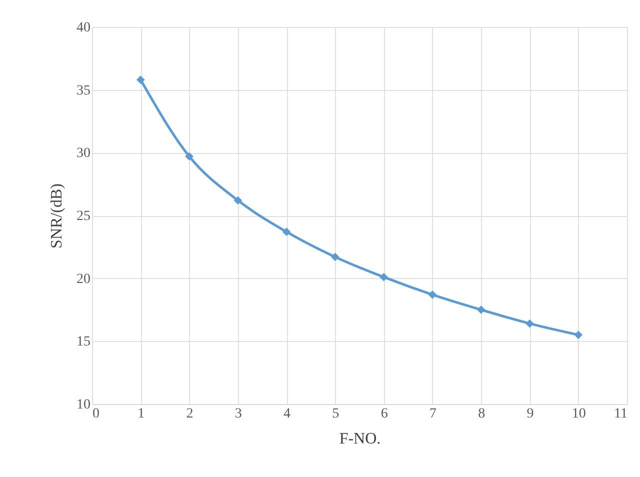  Describe the element at coordinates (57, 216) in the screenshot. I see `y-axis-title: SNR/(dB)` at that location.